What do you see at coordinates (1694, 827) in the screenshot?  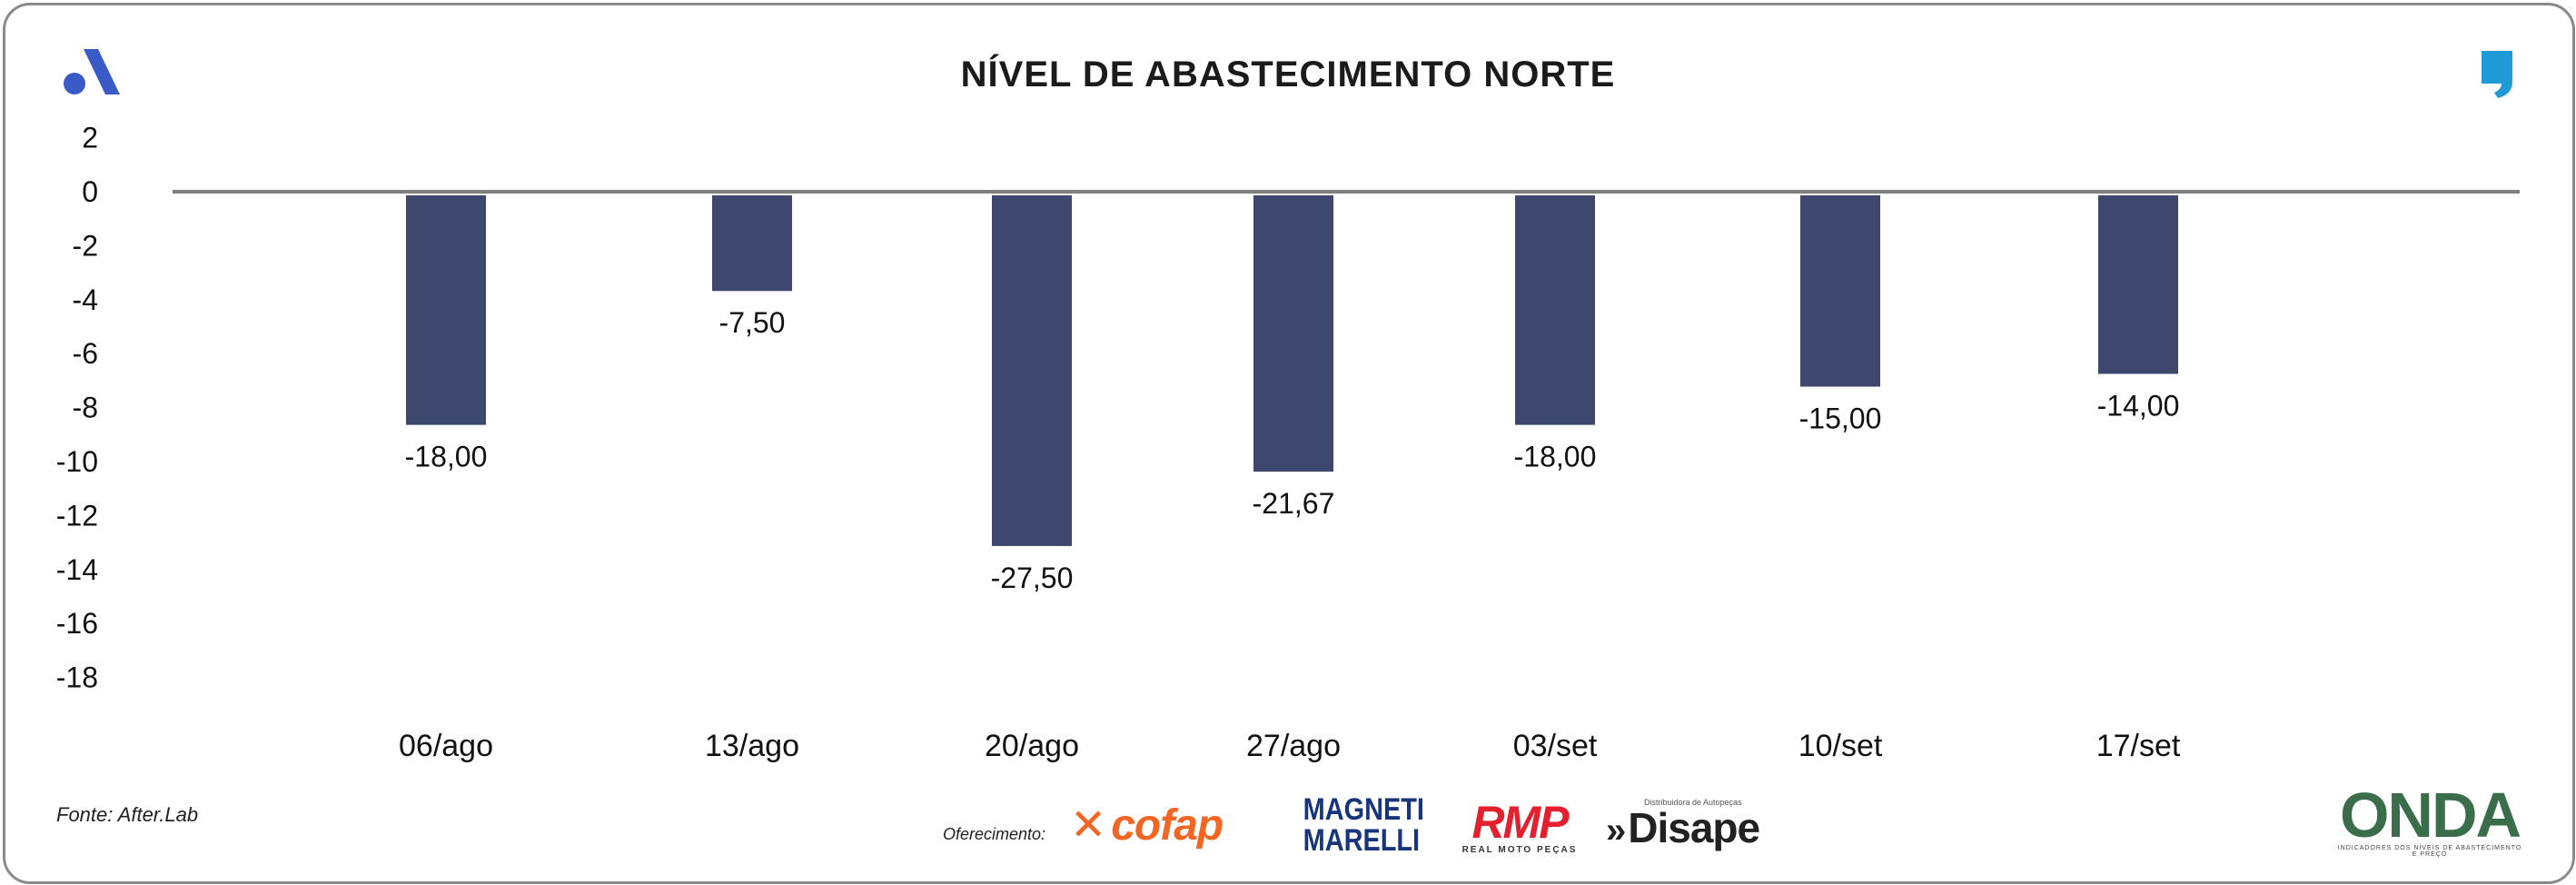 I see `disape-wordmark: Disape` at bounding box center [1694, 827].